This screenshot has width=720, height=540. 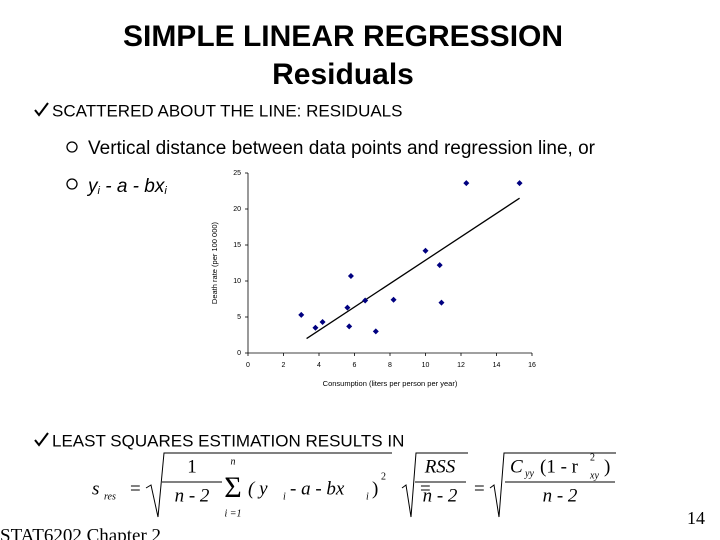 I want to click on formula-part: Σ, so click(x=232, y=487).